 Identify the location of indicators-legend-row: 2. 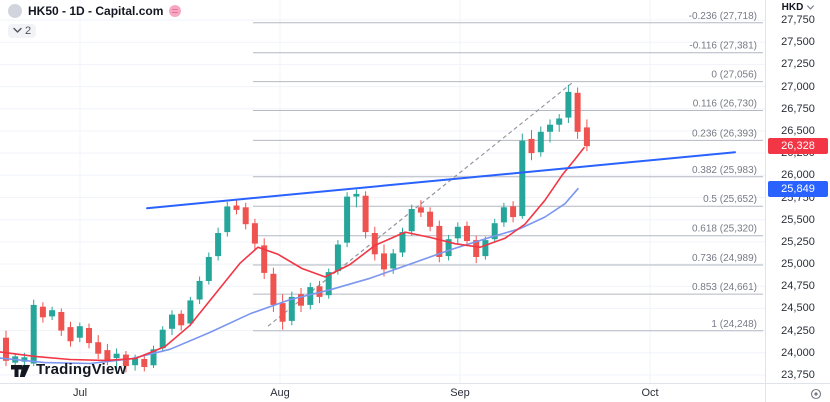
(94, 30).